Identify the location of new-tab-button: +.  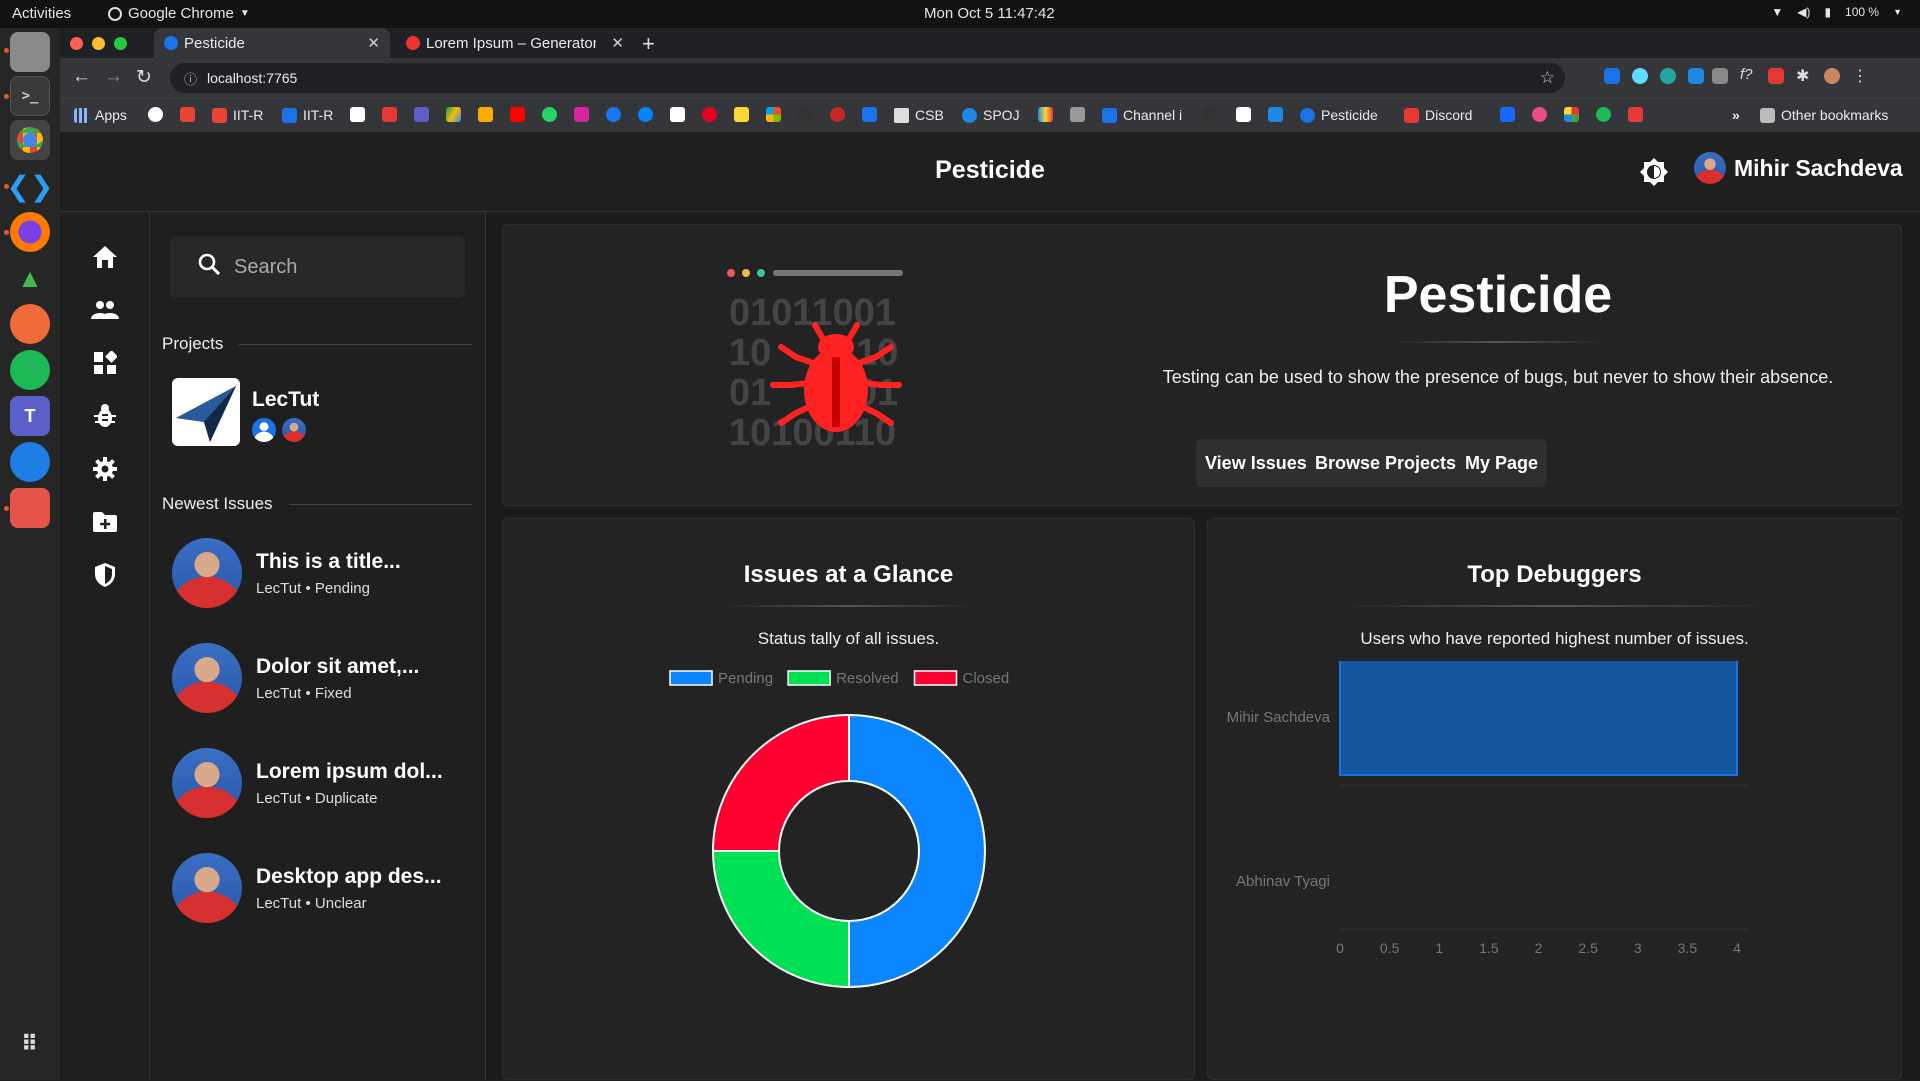
(648, 43).